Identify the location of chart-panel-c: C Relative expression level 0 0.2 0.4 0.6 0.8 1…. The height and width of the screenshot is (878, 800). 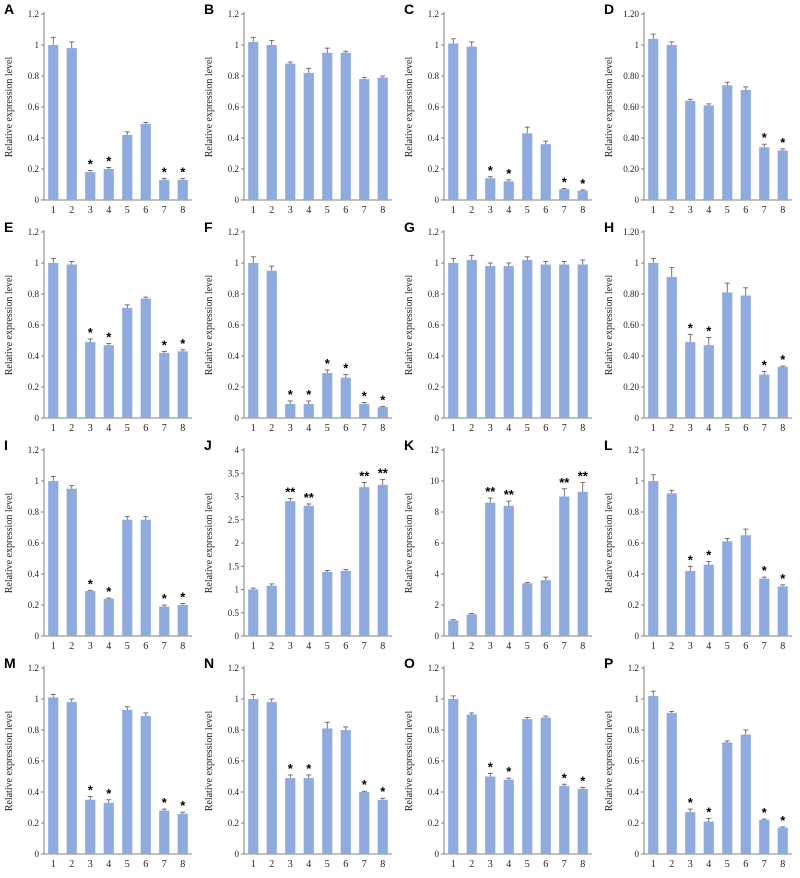
(498, 108).